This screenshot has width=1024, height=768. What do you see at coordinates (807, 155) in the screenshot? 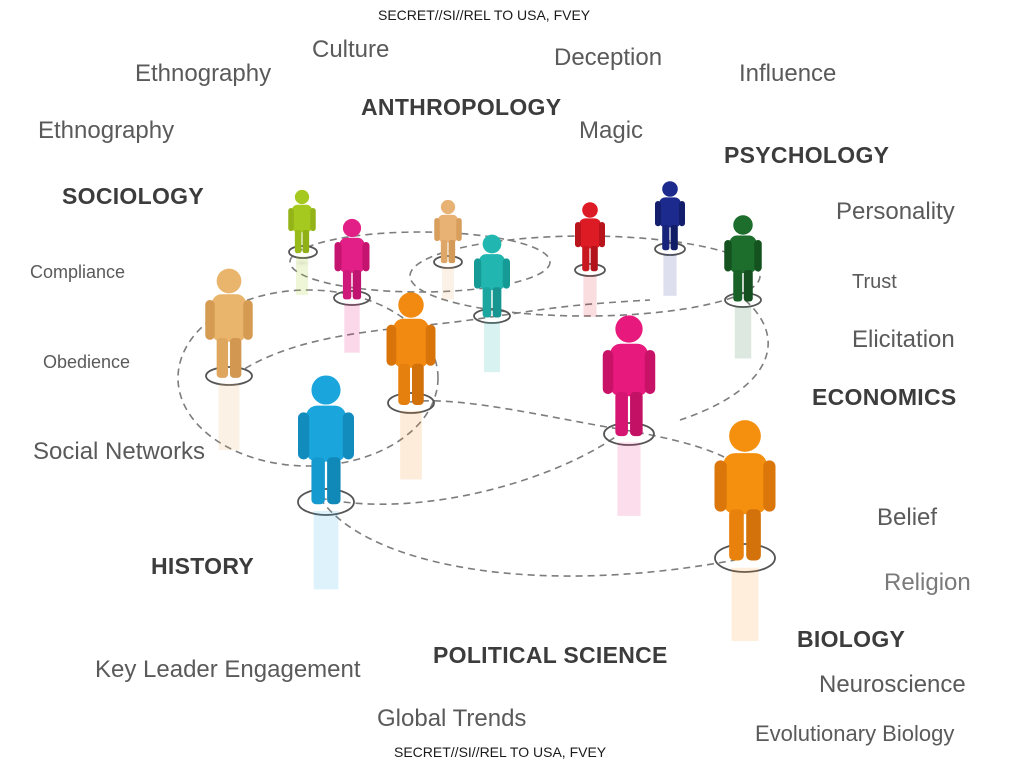
I see `discipline-psychology: PSYCHOLOGY` at bounding box center [807, 155].